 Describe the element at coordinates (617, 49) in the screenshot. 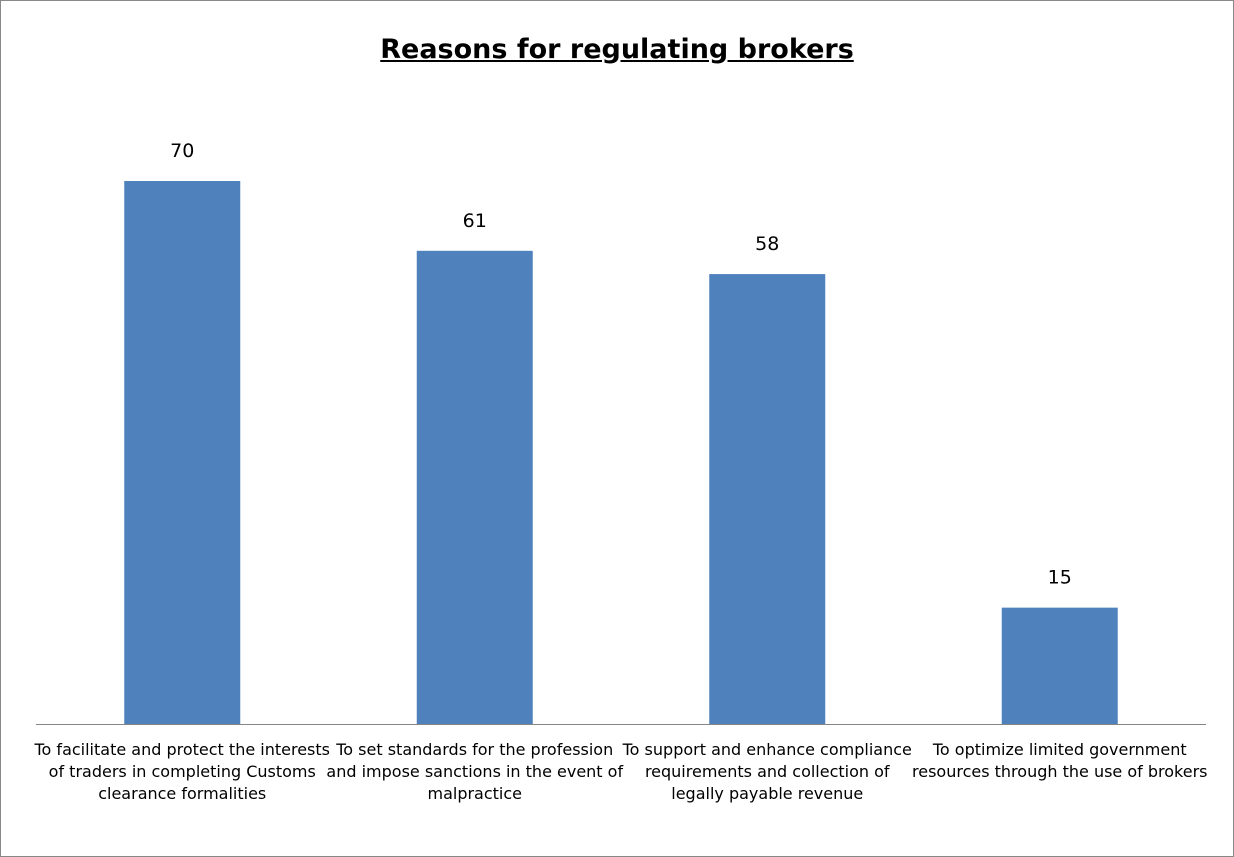

I see `chart-title: Reasons for regulating brokers` at that location.